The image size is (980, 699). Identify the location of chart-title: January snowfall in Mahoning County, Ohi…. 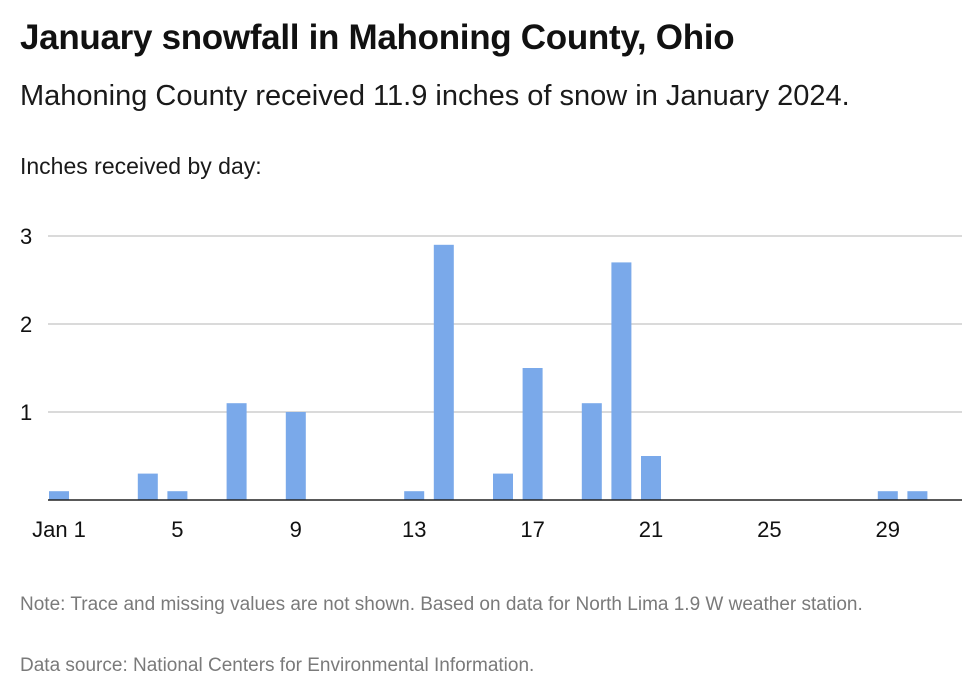
(377, 37).